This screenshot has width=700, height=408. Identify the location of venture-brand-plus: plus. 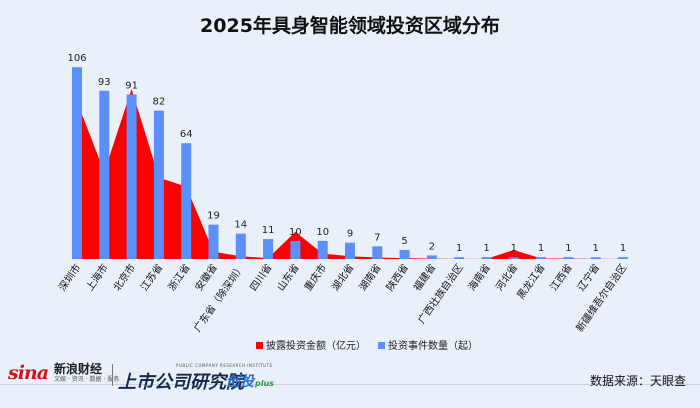
(264, 383).